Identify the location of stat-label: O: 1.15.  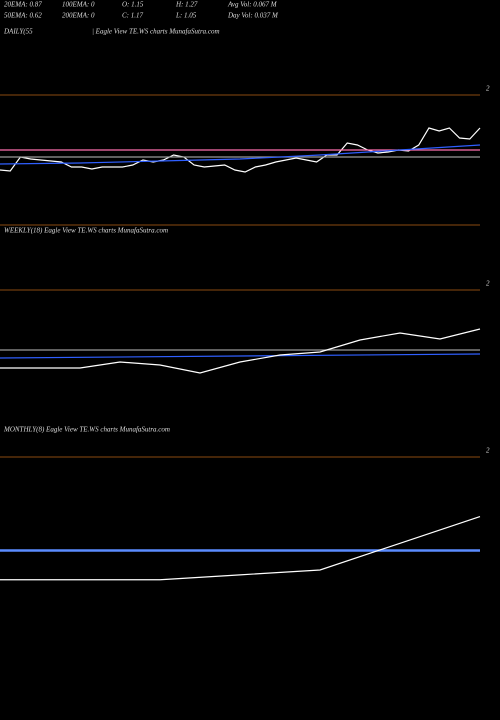
(133, 5).